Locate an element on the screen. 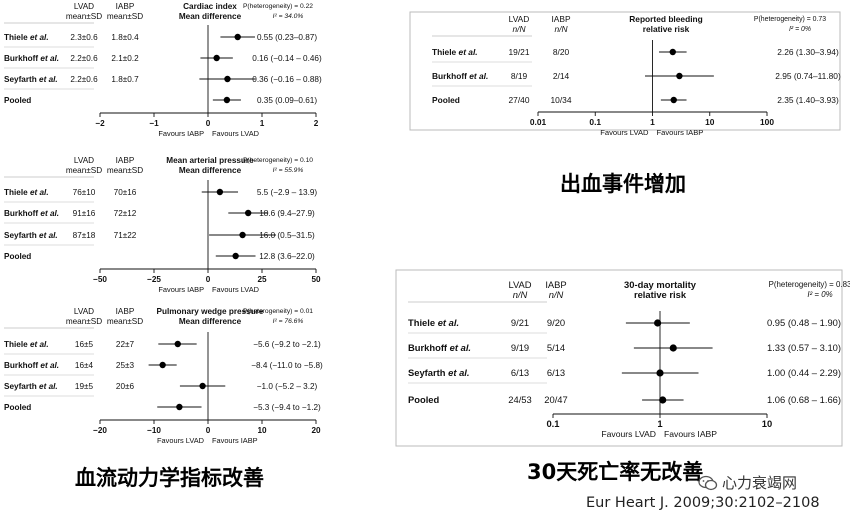 This screenshot has height=525, width=850. group-a-value: 9/19 is located at coordinates (520, 347).